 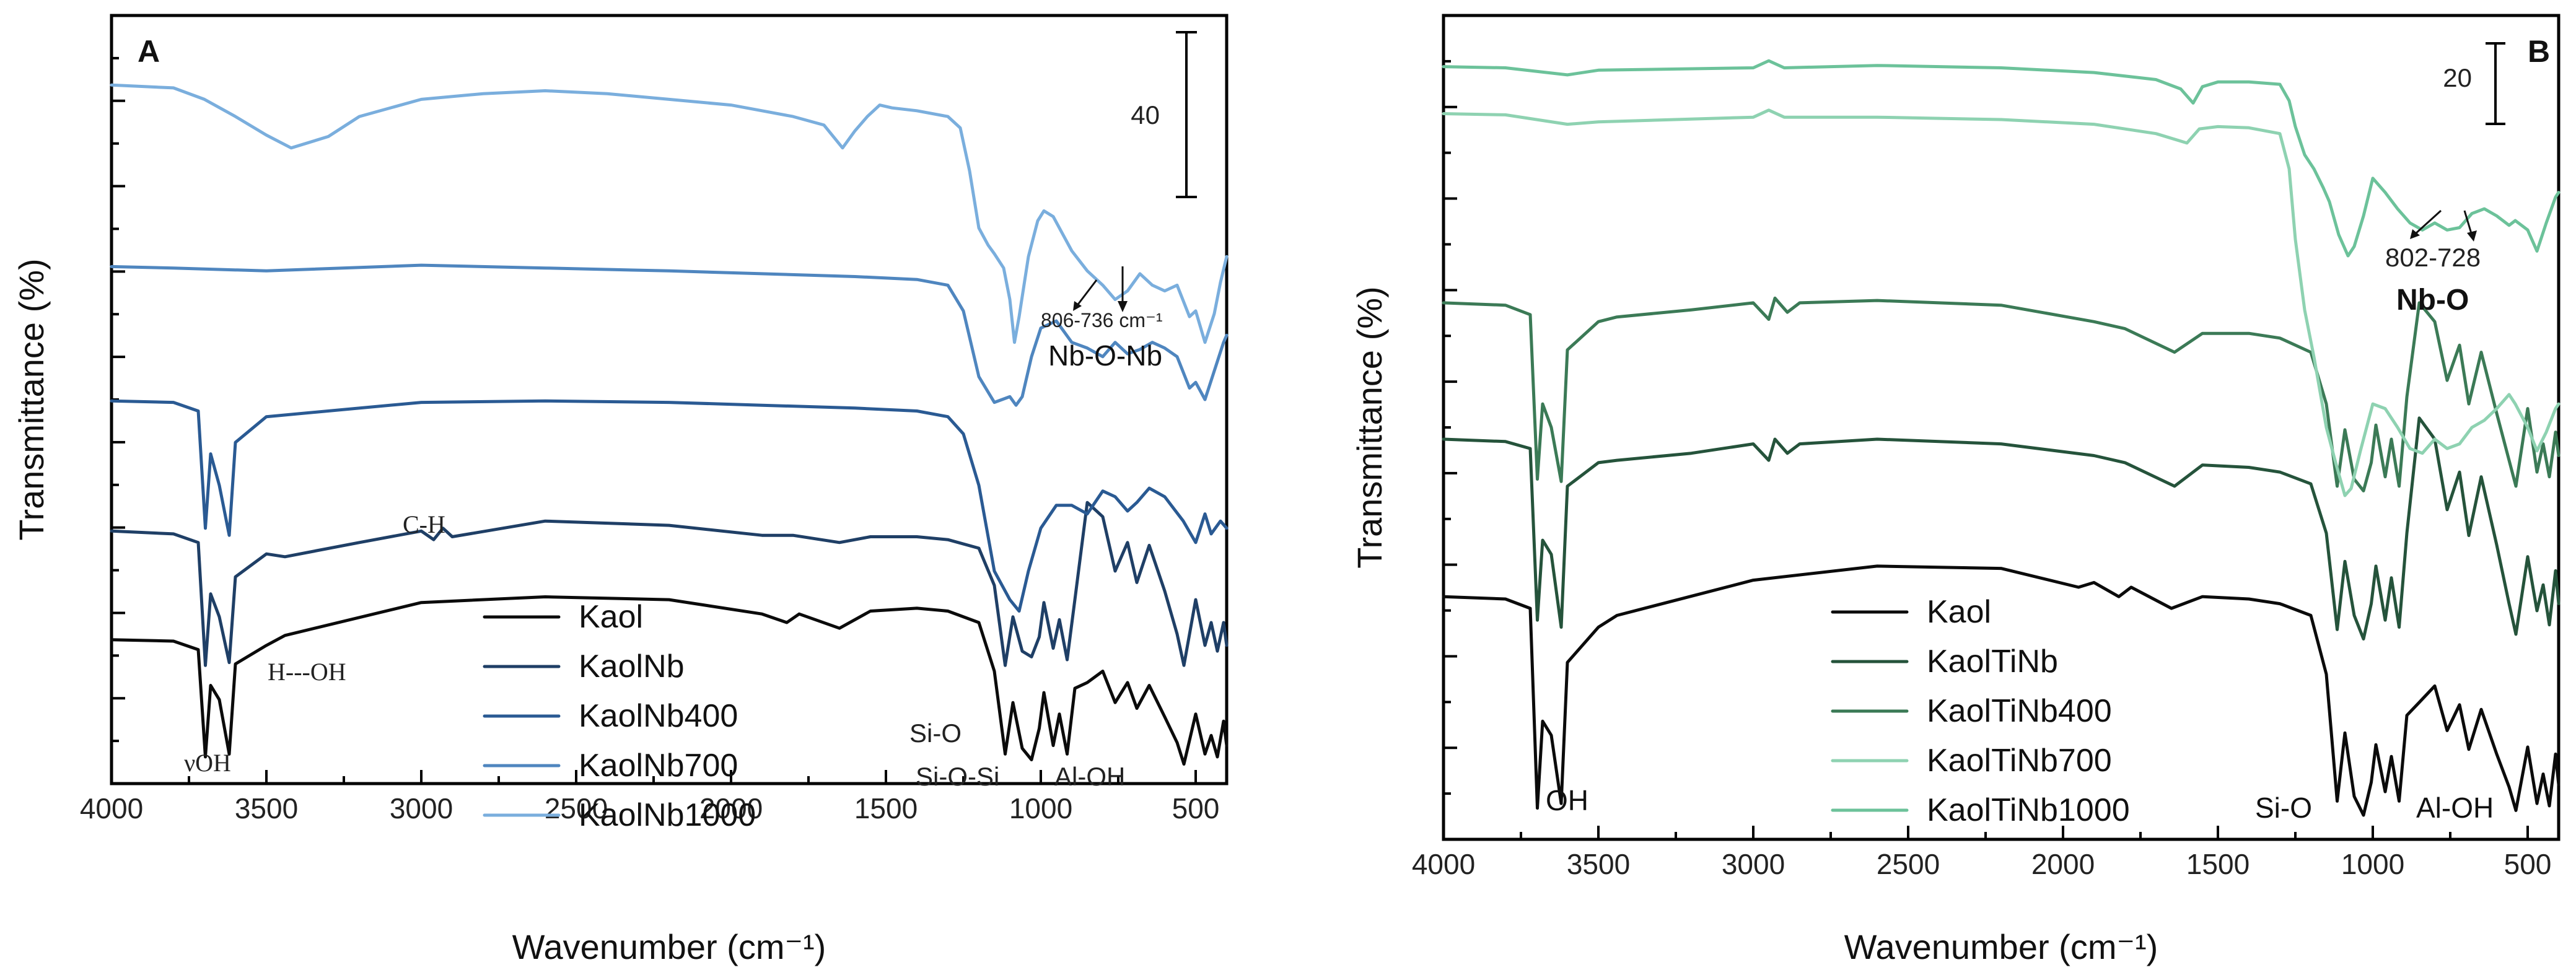 I want to click on series-kaolnb700, so click(x=669, y=335).